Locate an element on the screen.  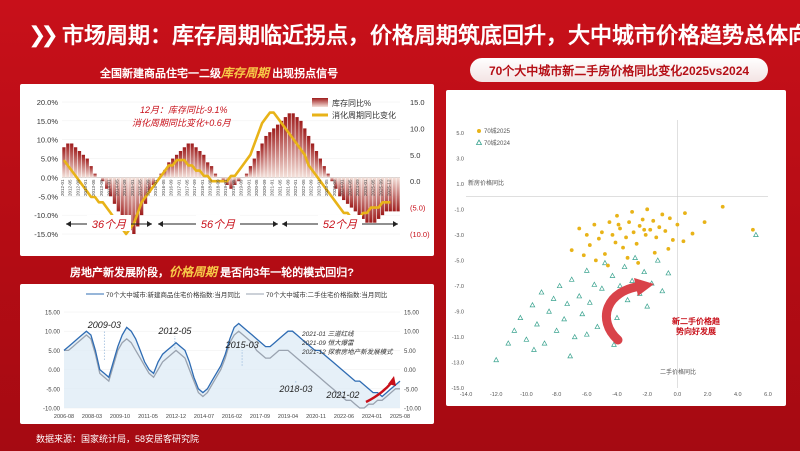
y-right-tick: 15.0 is located at coordinates (417, 102).